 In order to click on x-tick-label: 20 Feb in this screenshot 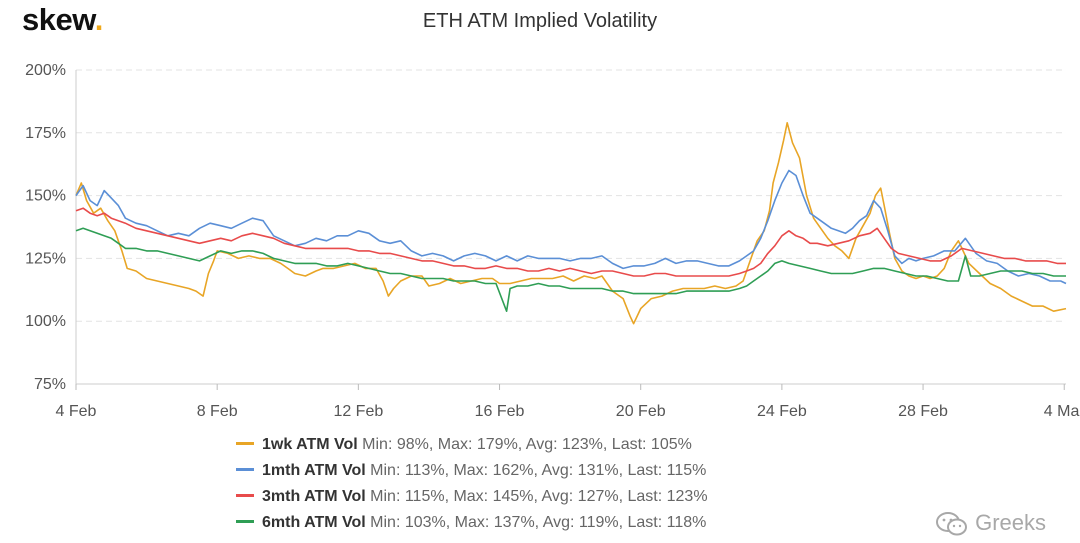, I will do `click(641, 411)`.